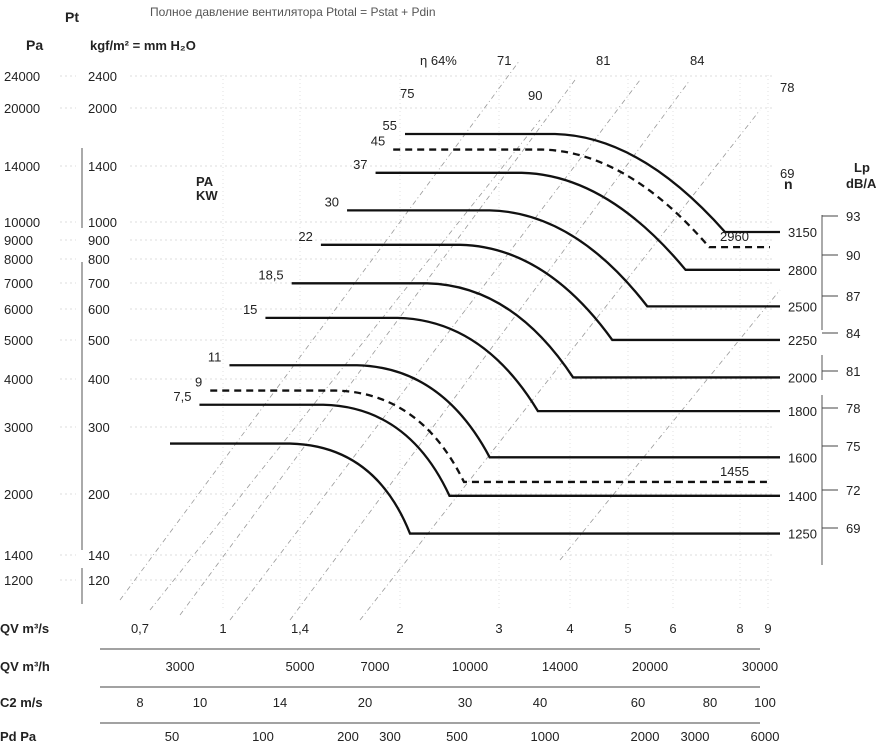 The height and width of the screenshot is (755, 894). Describe the element at coordinates (765, 736) in the screenshot. I see `scale-tick: 6000` at that location.